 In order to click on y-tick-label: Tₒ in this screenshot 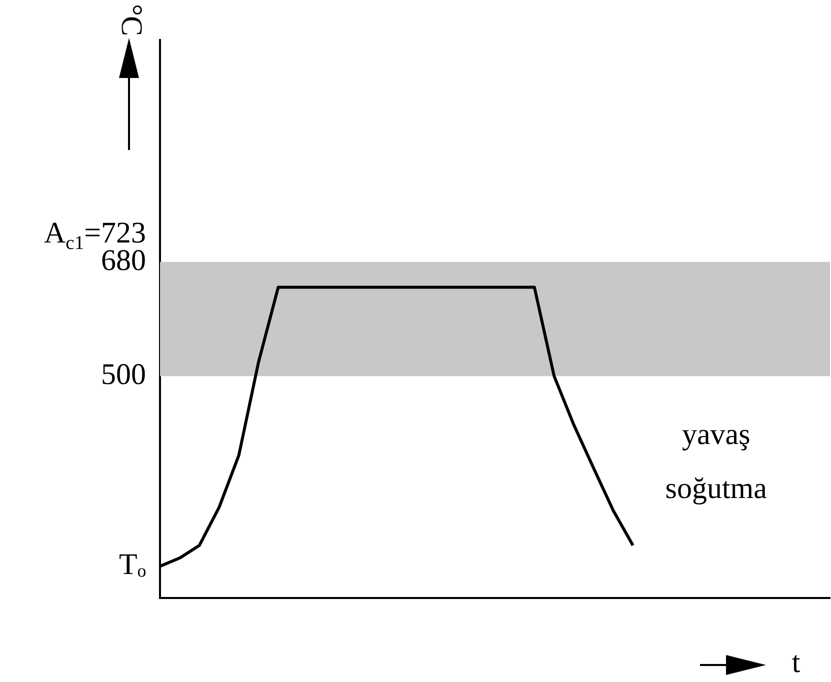, I will do `click(132, 565)`.